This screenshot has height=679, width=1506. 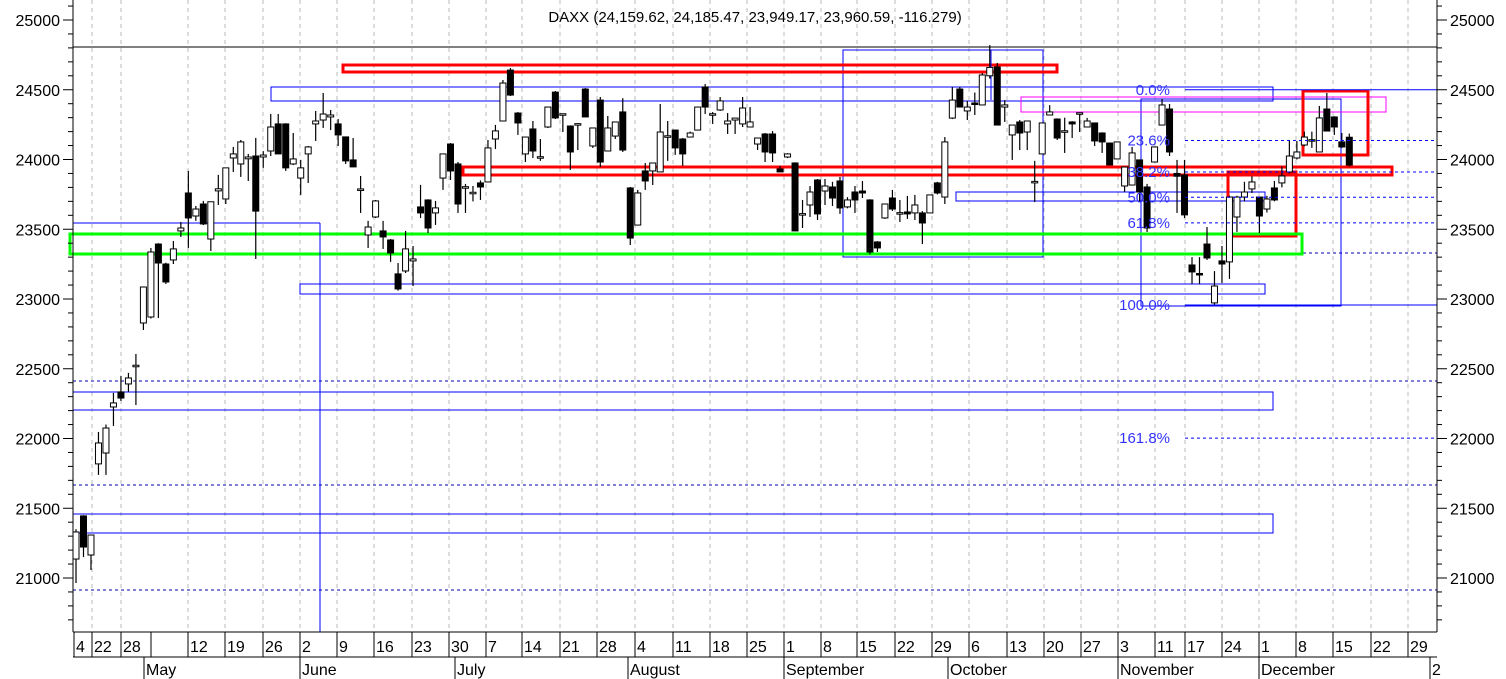 I want to click on y-tick-label-left: 22500, so click(x=38, y=370).